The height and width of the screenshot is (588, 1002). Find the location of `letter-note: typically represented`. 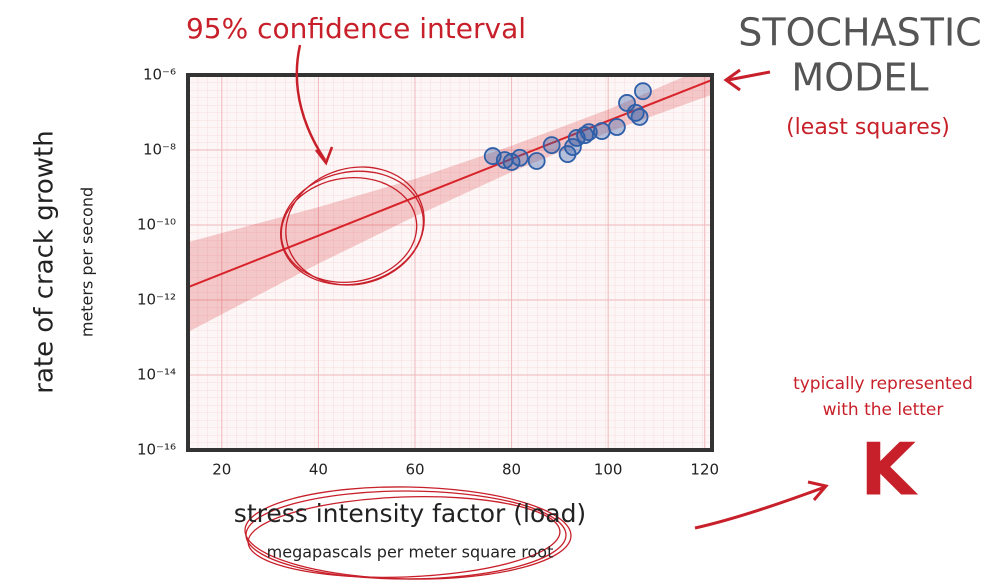

letter-note: typically represented is located at coordinates (883, 384).